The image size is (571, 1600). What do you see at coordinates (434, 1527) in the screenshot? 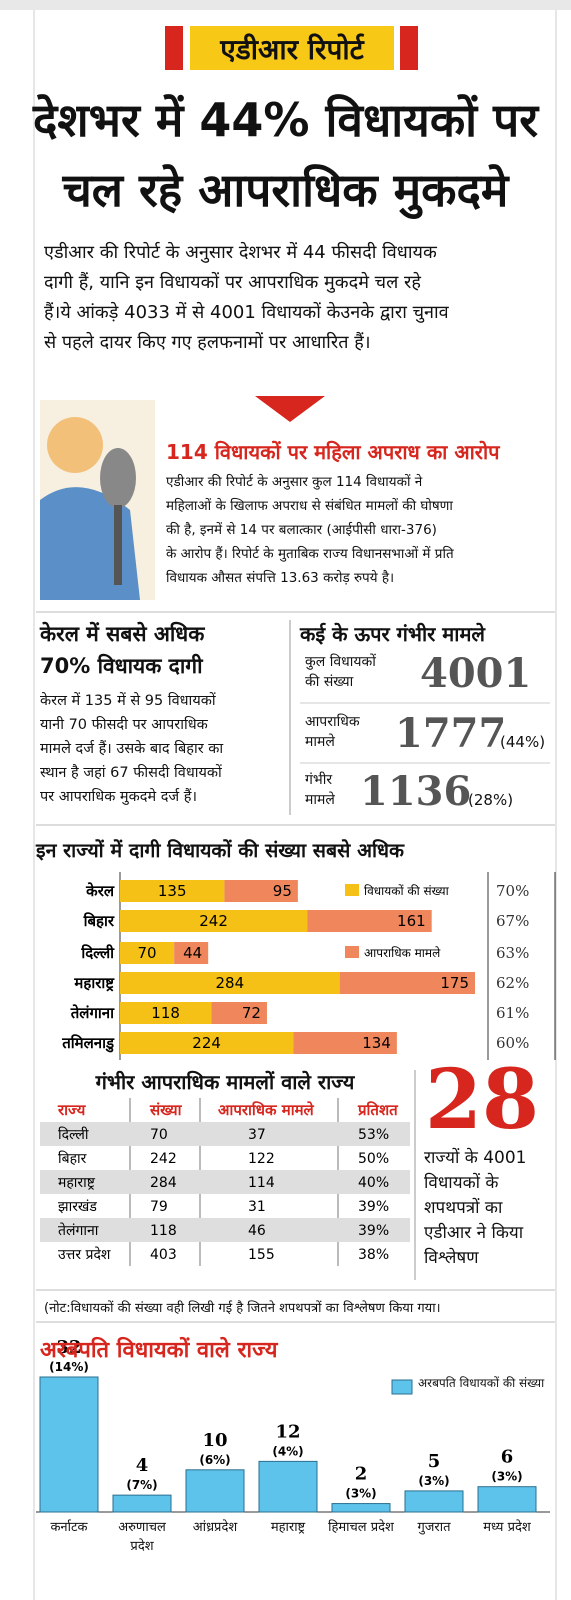
I see `category-label: गुजरात` at bounding box center [434, 1527].